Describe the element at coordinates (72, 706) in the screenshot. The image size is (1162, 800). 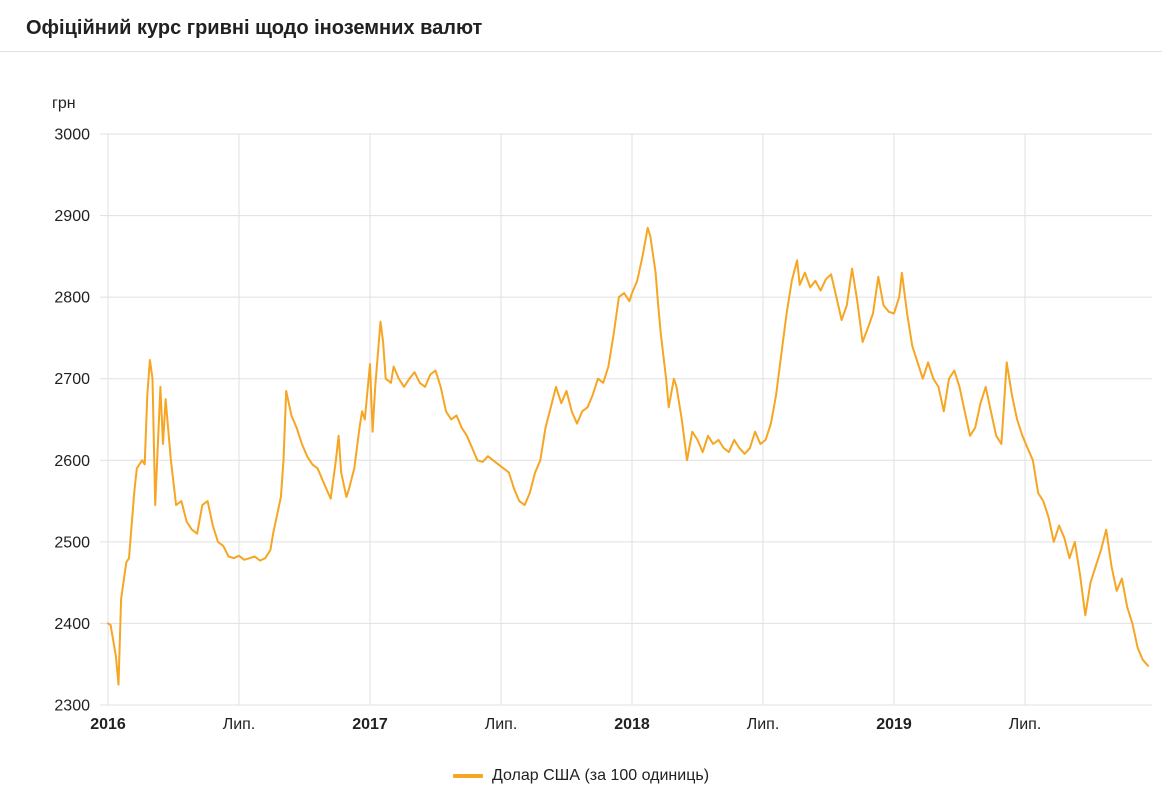
I see `y-tick-label: 2300` at that location.